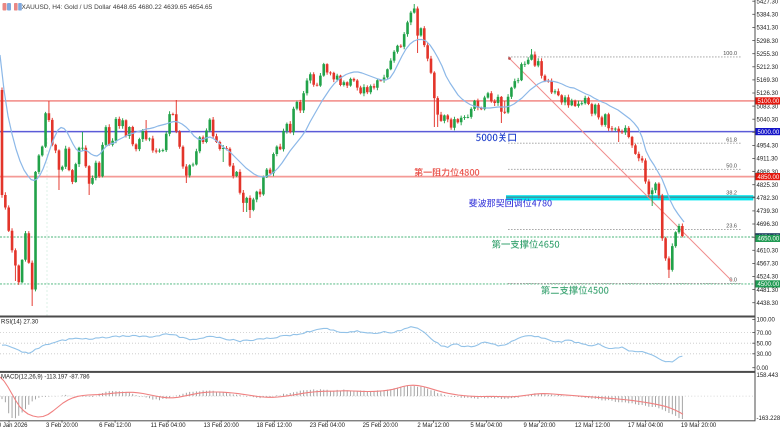 Image resolution: width=780 pixels, height=429 pixels. What do you see at coordinates (768, 199) in the screenshot?
I see `svg-text: 4782.30` at bounding box center [768, 199].